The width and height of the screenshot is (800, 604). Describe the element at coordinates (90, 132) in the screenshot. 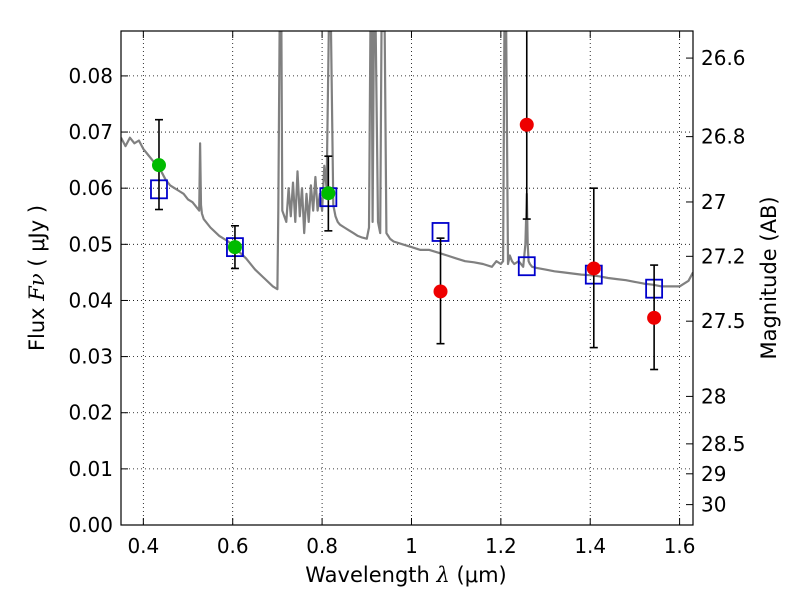

I see `y-tick-label: 0.07` at that location.